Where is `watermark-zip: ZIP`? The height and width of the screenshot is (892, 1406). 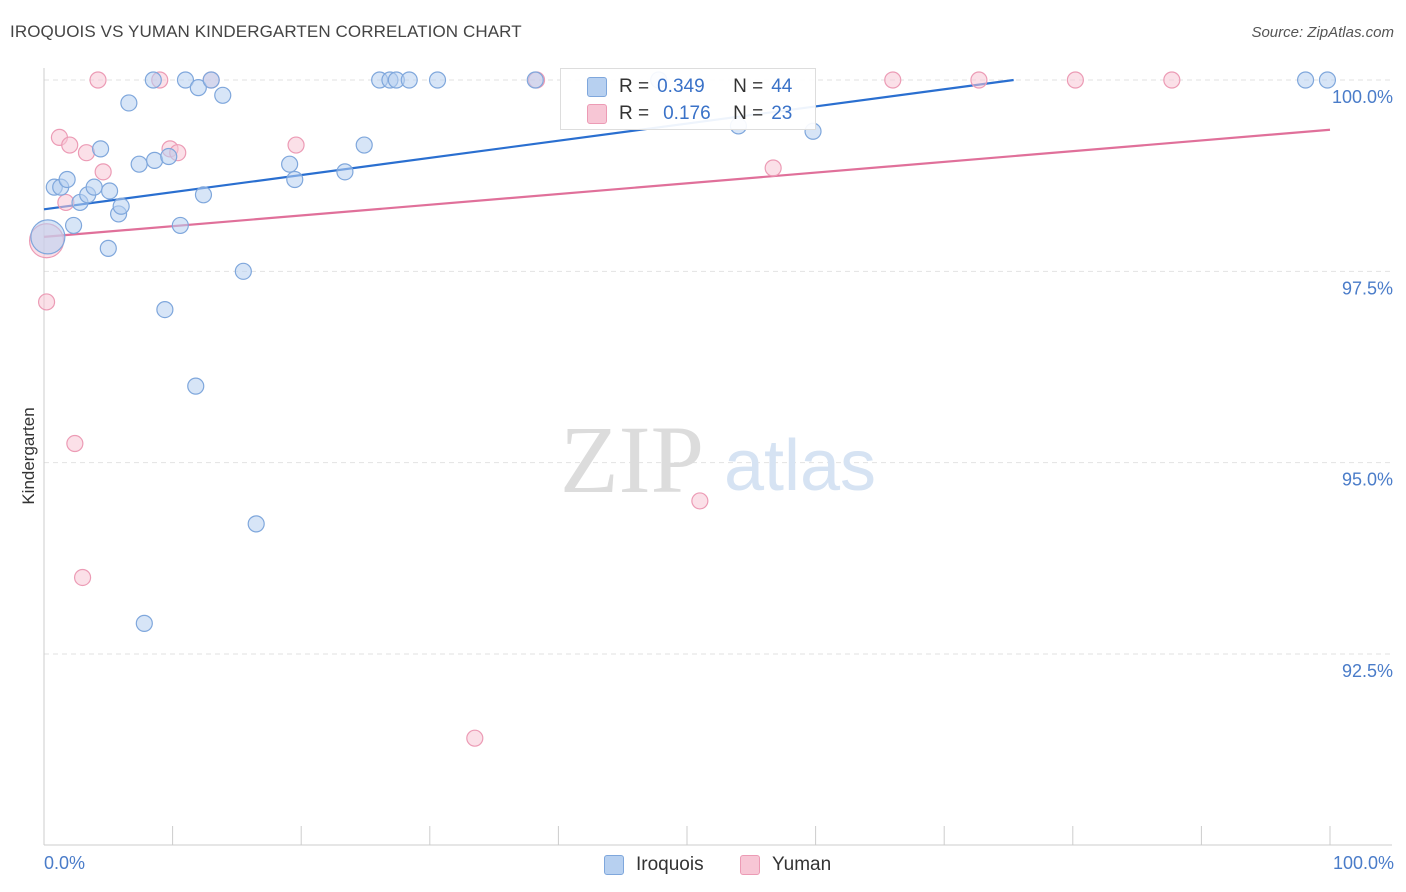 watermark-zip: ZIP is located at coordinates (632, 459).